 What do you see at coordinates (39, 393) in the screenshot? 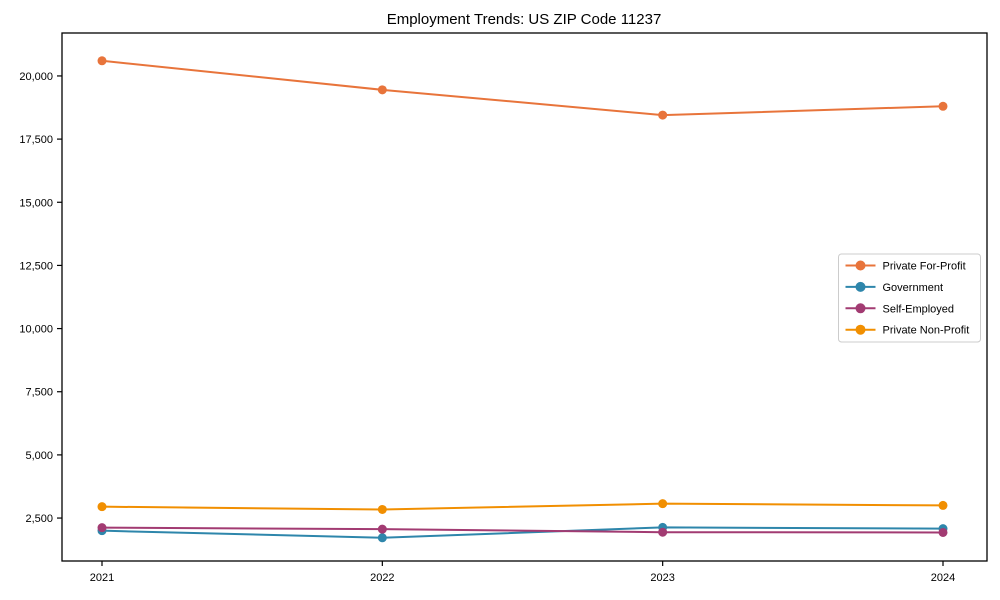
I see `y-axis-tick-label: 7,500` at bounding box center [39, 393].